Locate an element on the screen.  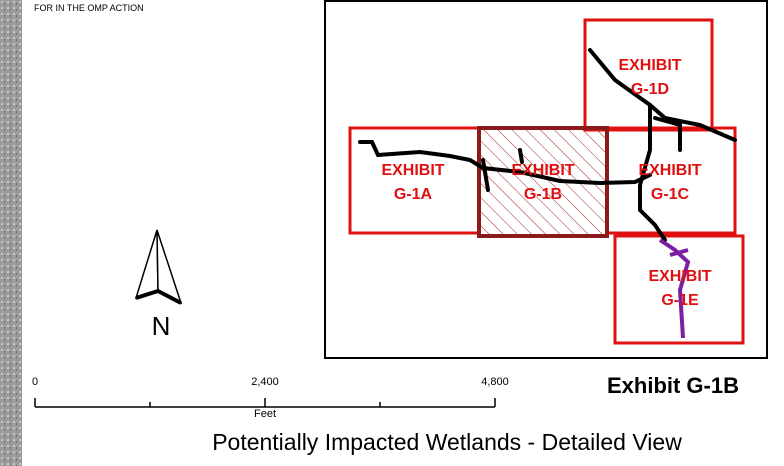
exhibit-label: G-1E is located at coordinates (680, 300).